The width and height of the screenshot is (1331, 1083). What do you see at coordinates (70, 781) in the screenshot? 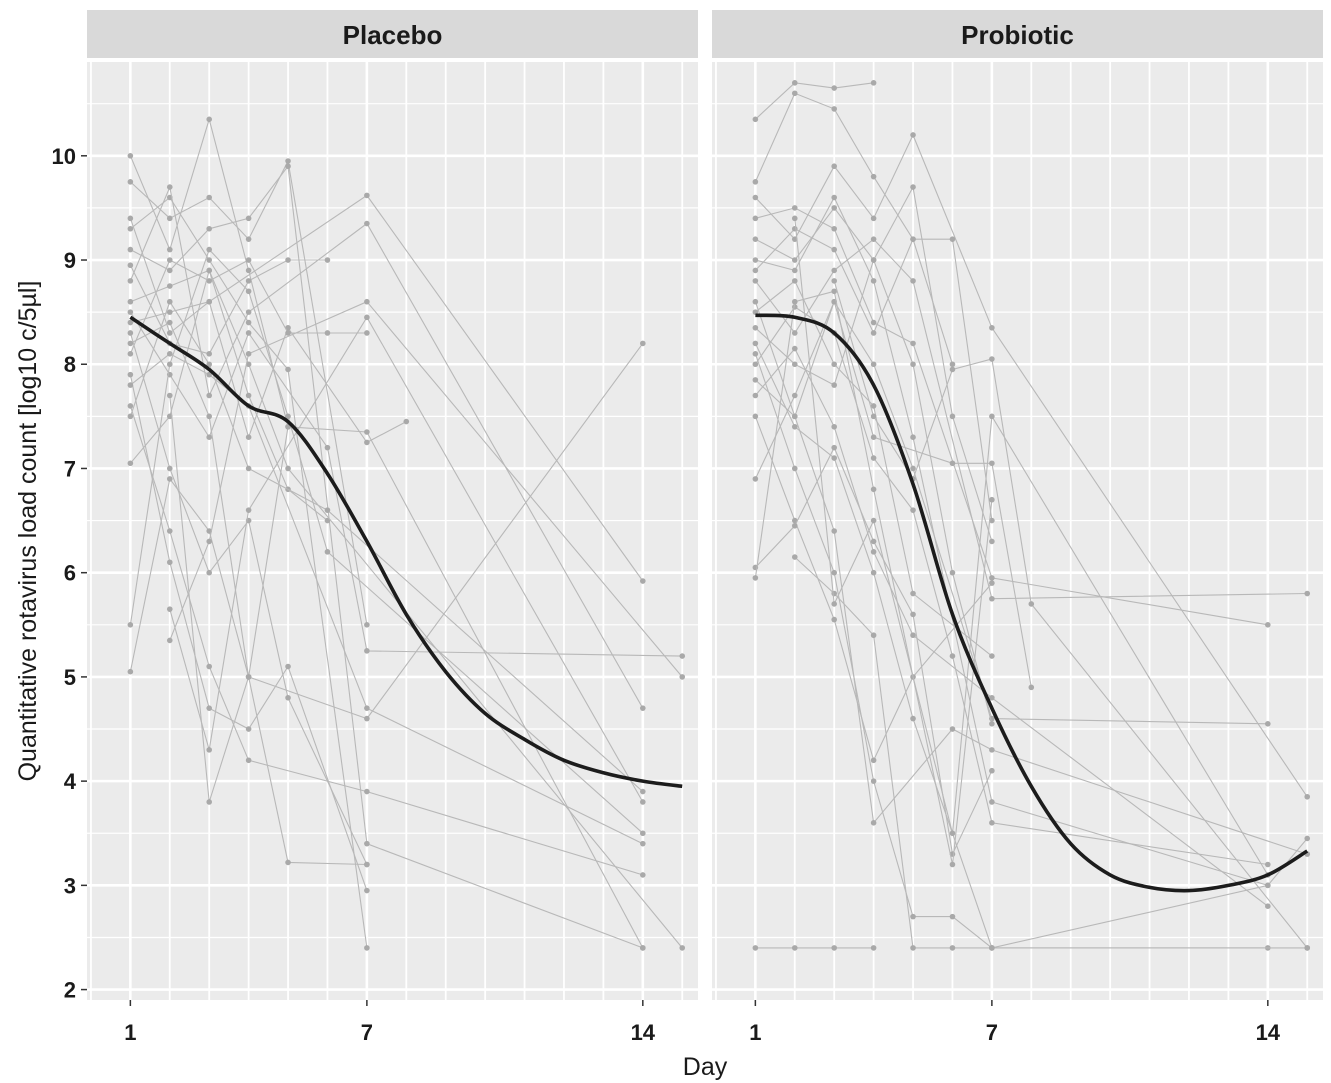
I see `y-tick-label: 4` at bounding box center [70, 781].